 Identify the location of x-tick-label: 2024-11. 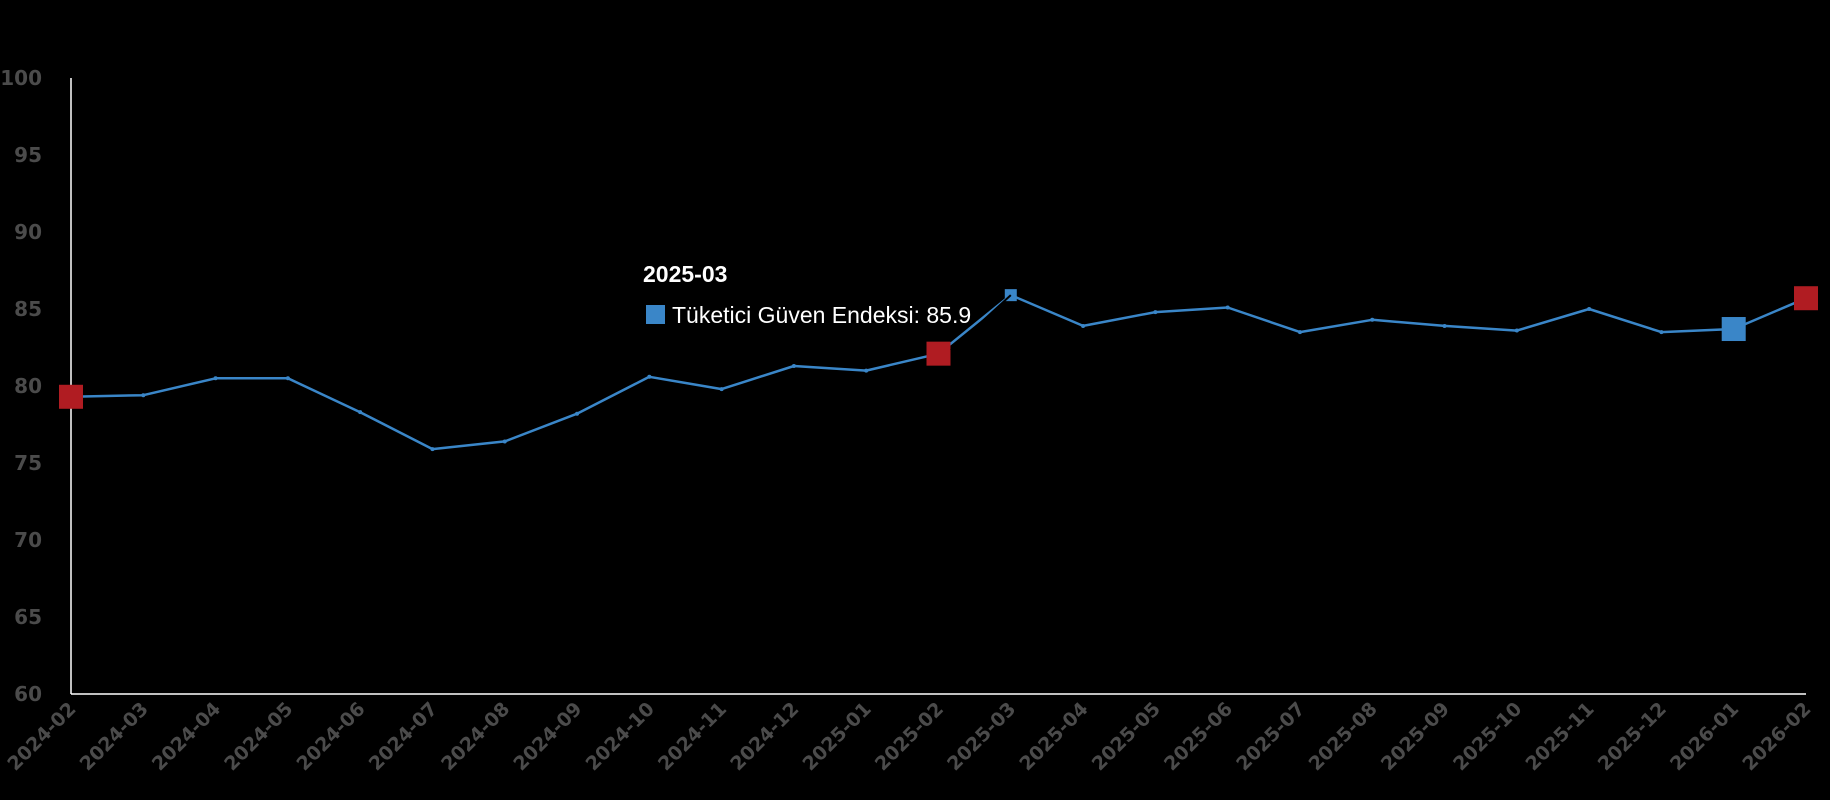
(692, 736).